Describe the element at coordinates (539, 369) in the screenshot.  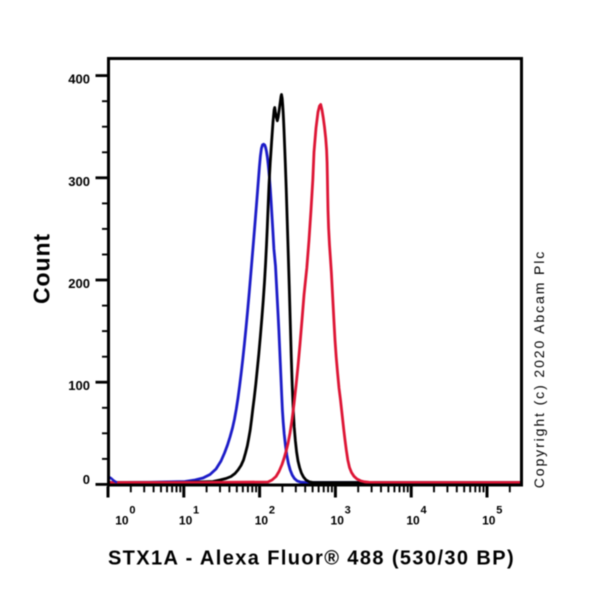
I see `svg-text: Copyright (c) 2020 Abcam Plc` at that location.